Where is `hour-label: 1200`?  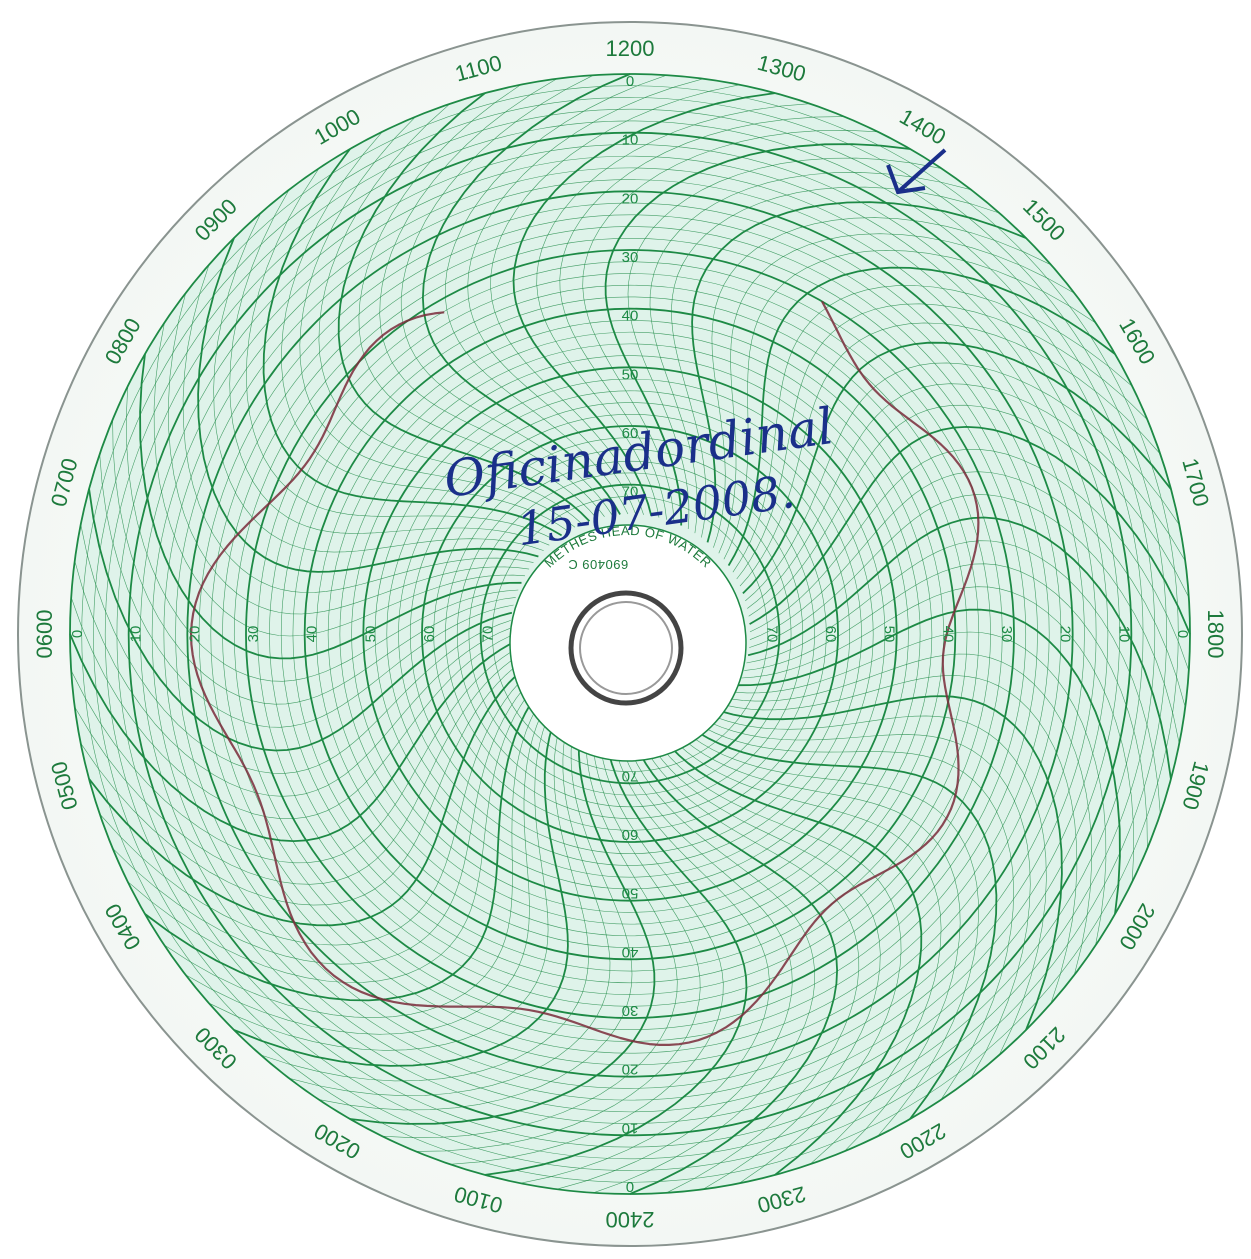 hour-label: 1200 is located at coordinates (630, 48).